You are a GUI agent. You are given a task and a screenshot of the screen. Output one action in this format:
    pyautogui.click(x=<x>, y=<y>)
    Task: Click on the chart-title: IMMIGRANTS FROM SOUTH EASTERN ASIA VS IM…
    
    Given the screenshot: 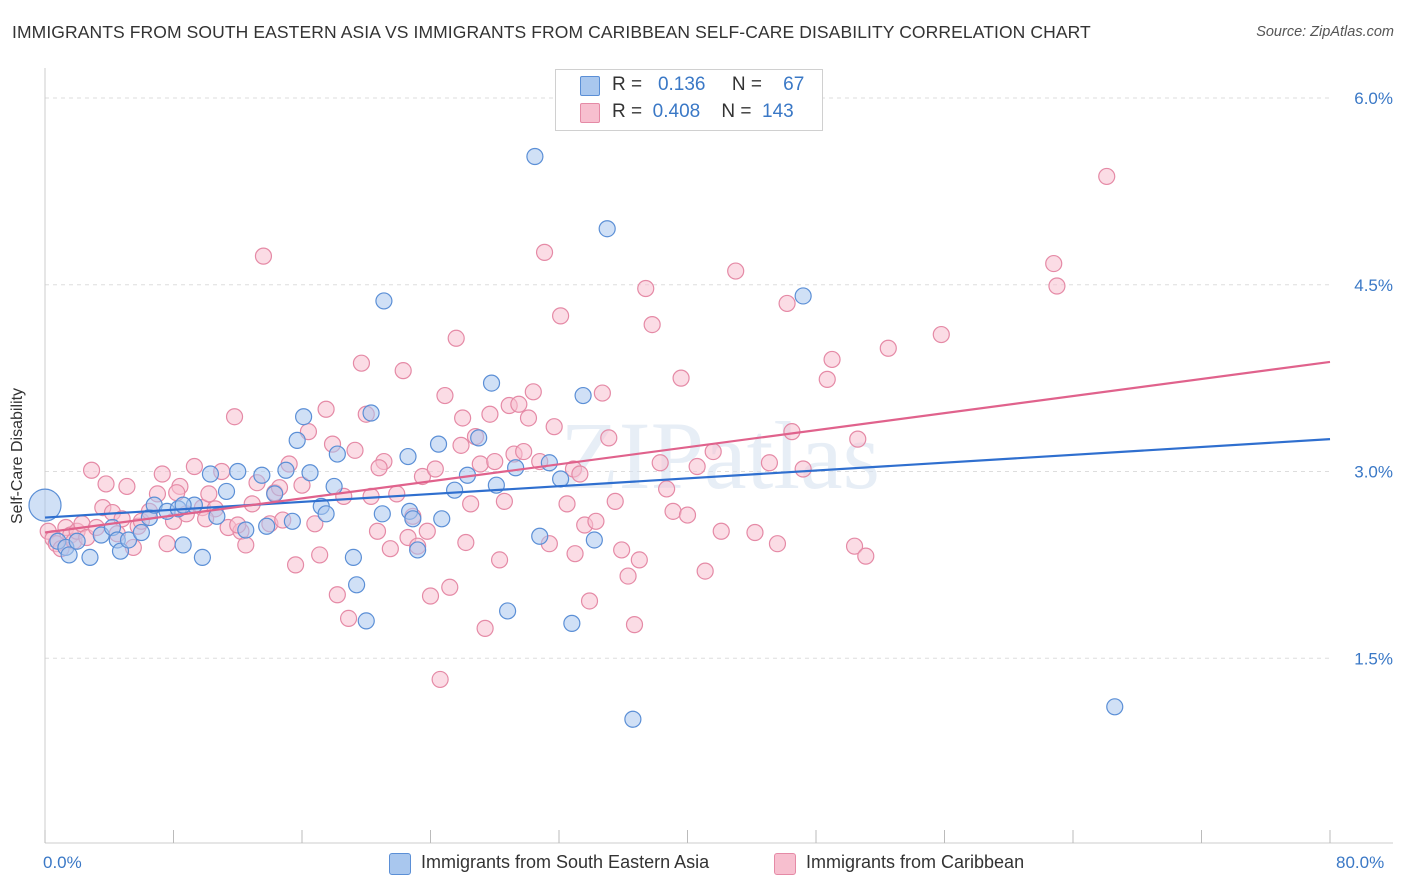 What is the action you would take?
    pyautogui.click(x=551, y=32)
    